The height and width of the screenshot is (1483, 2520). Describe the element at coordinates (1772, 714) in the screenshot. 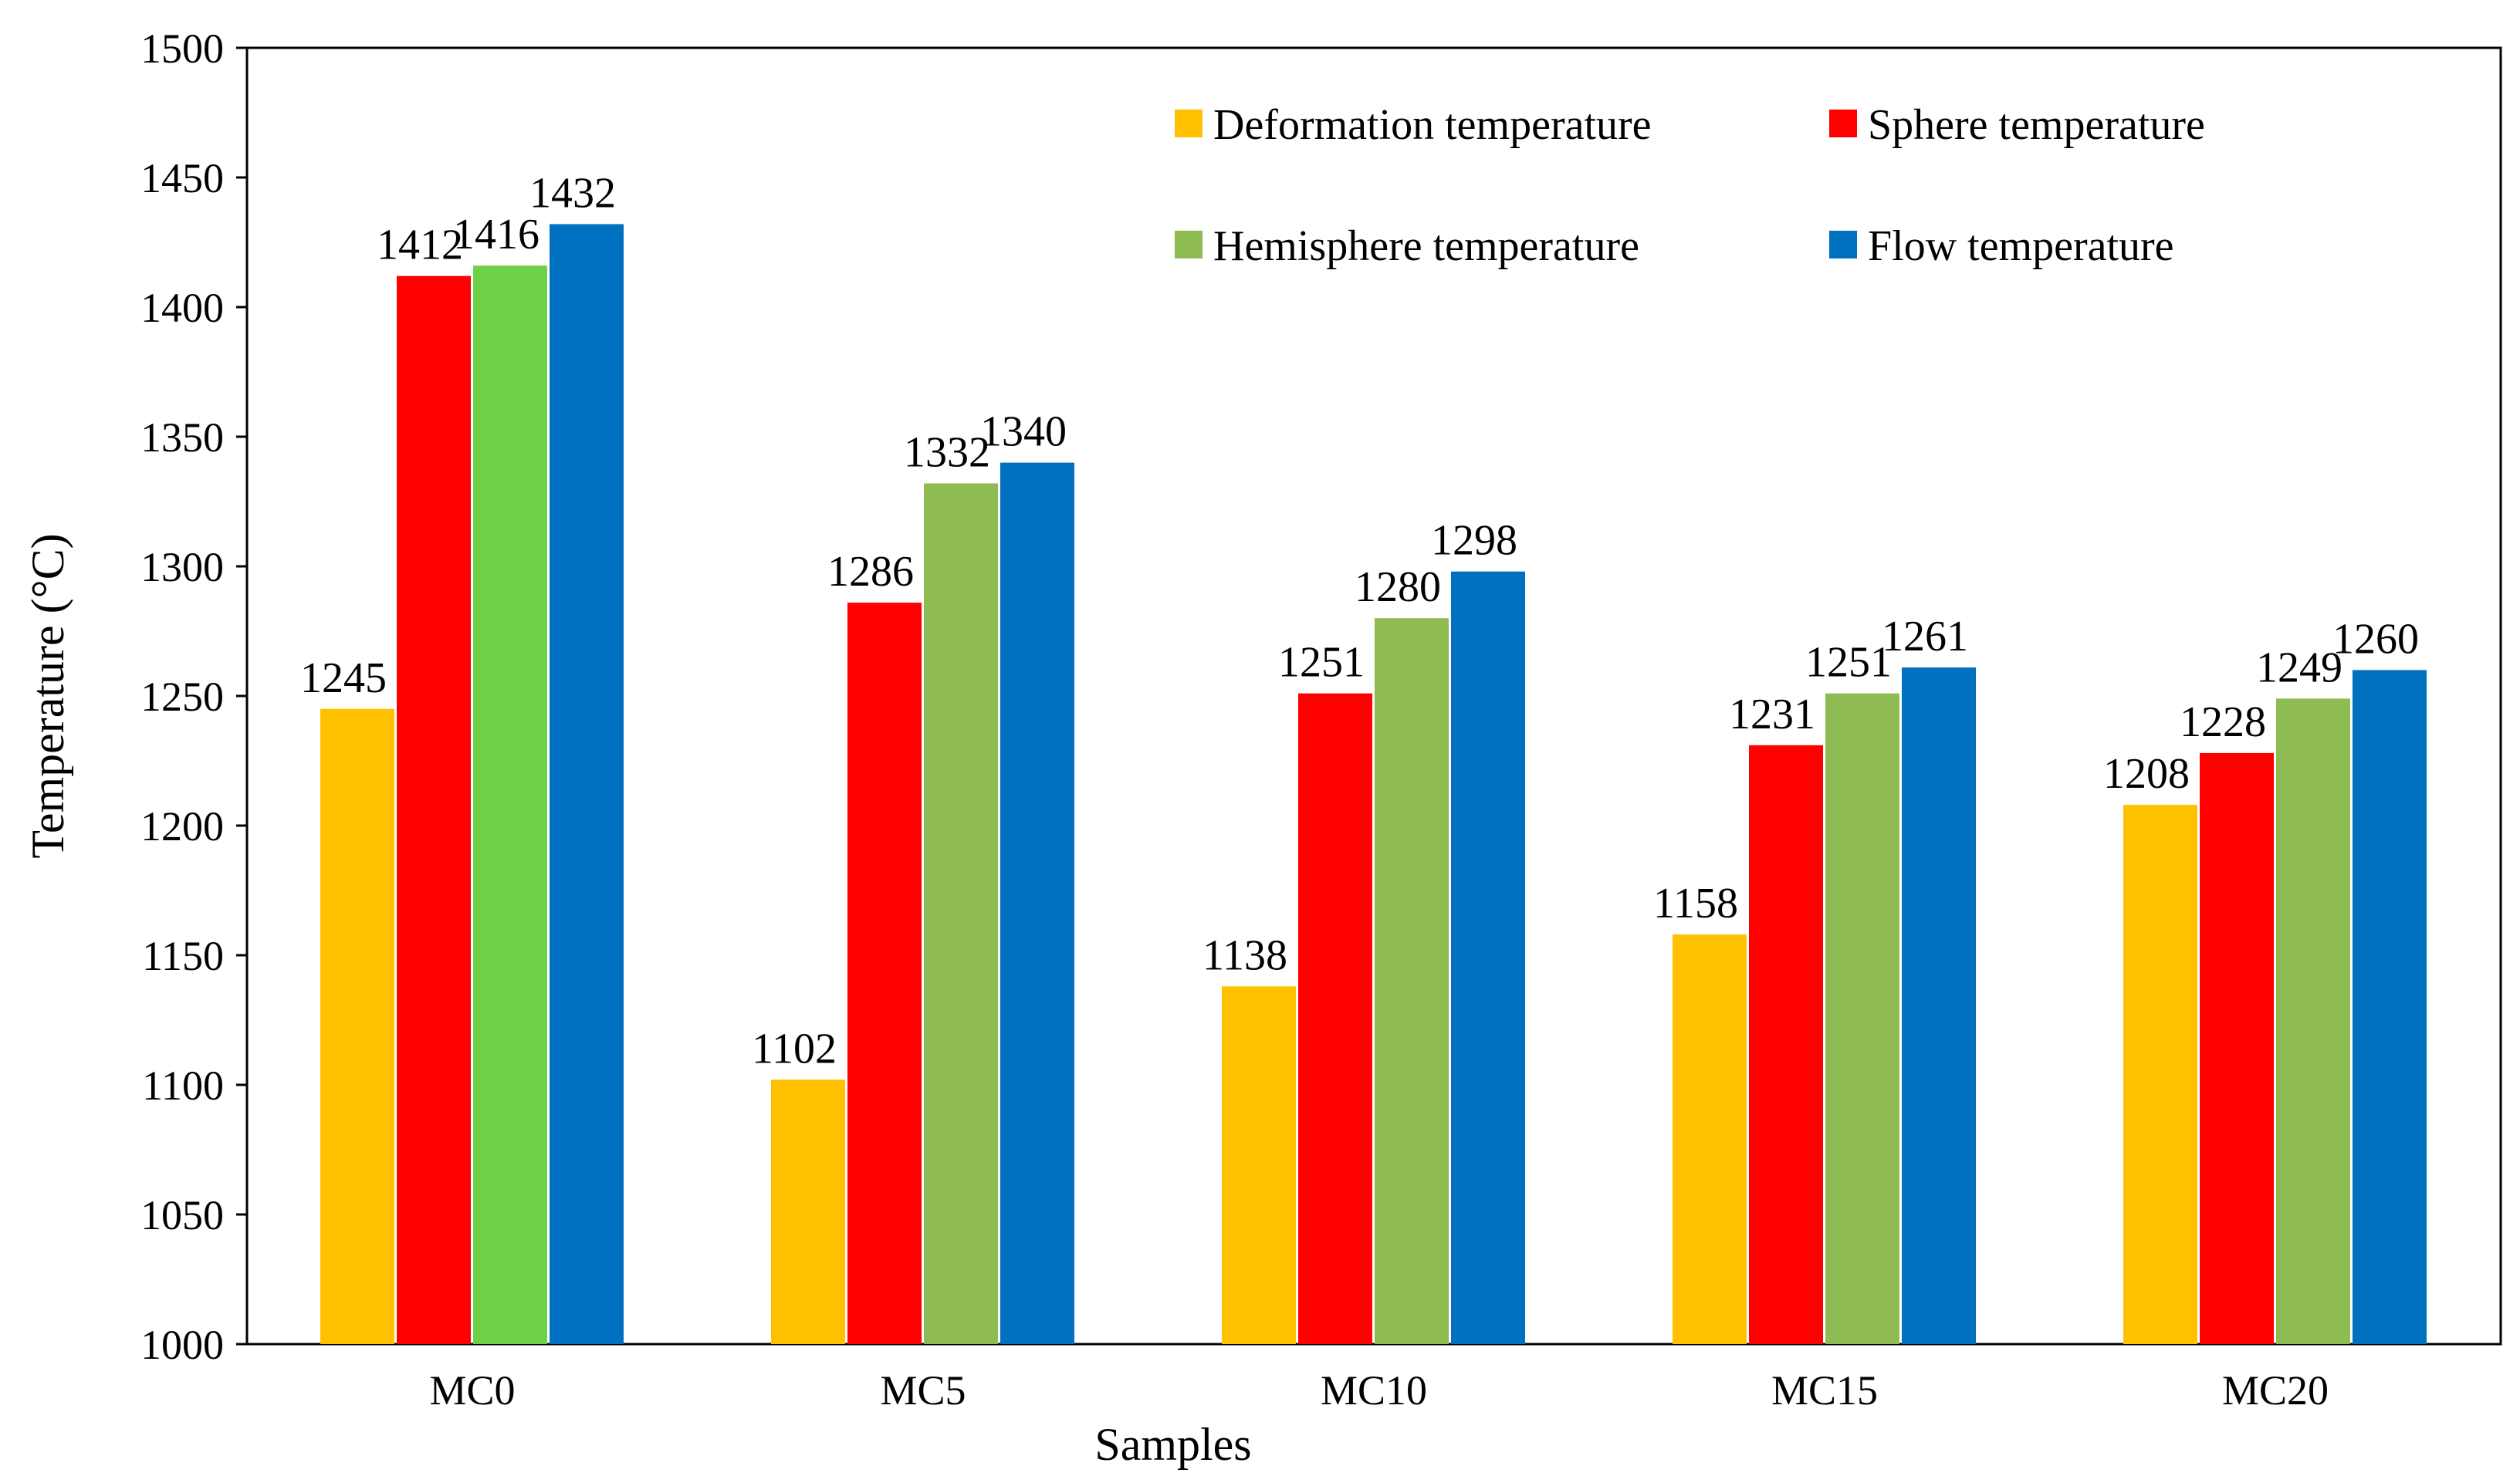

I see `data-label: 1231` at that location.